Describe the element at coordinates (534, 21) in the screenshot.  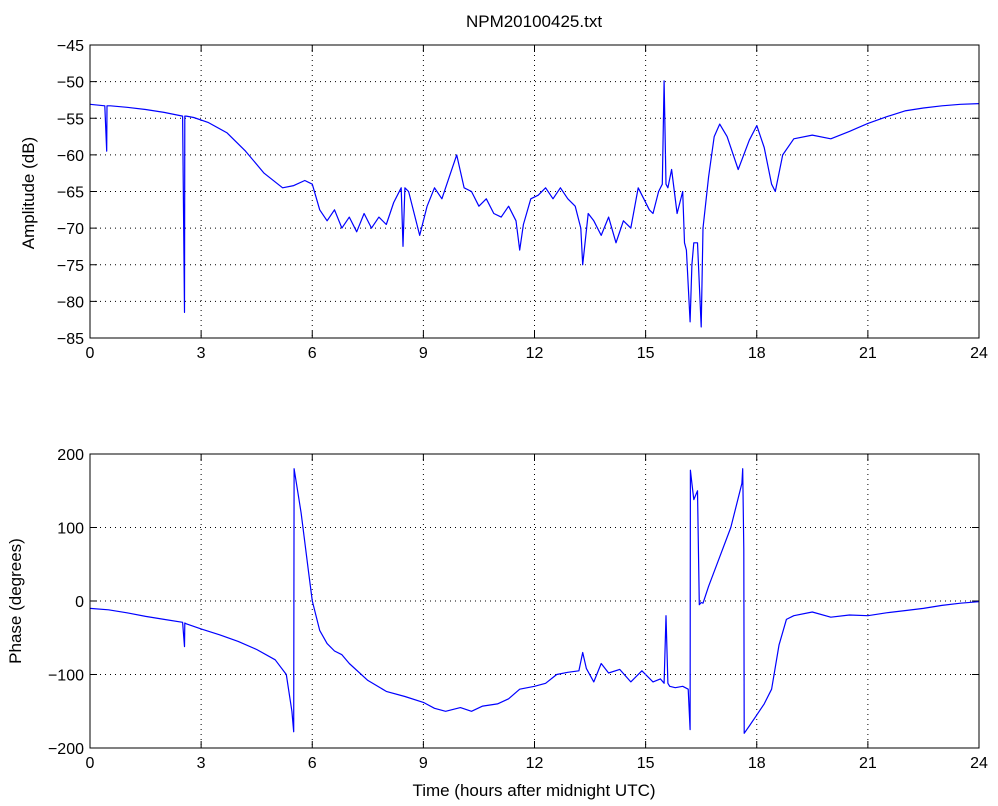
I see `chart-title: NPM20100425.txt` at that location.